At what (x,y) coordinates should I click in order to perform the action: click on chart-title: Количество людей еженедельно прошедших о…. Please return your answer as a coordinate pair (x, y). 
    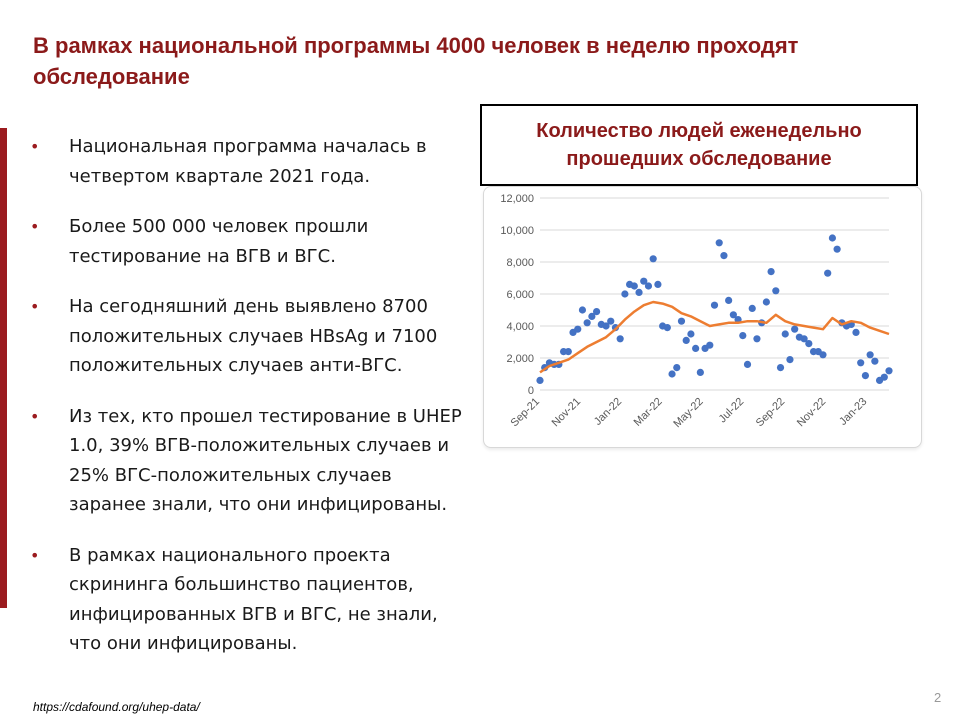
    Looking at the image, I should click on (699, 145).